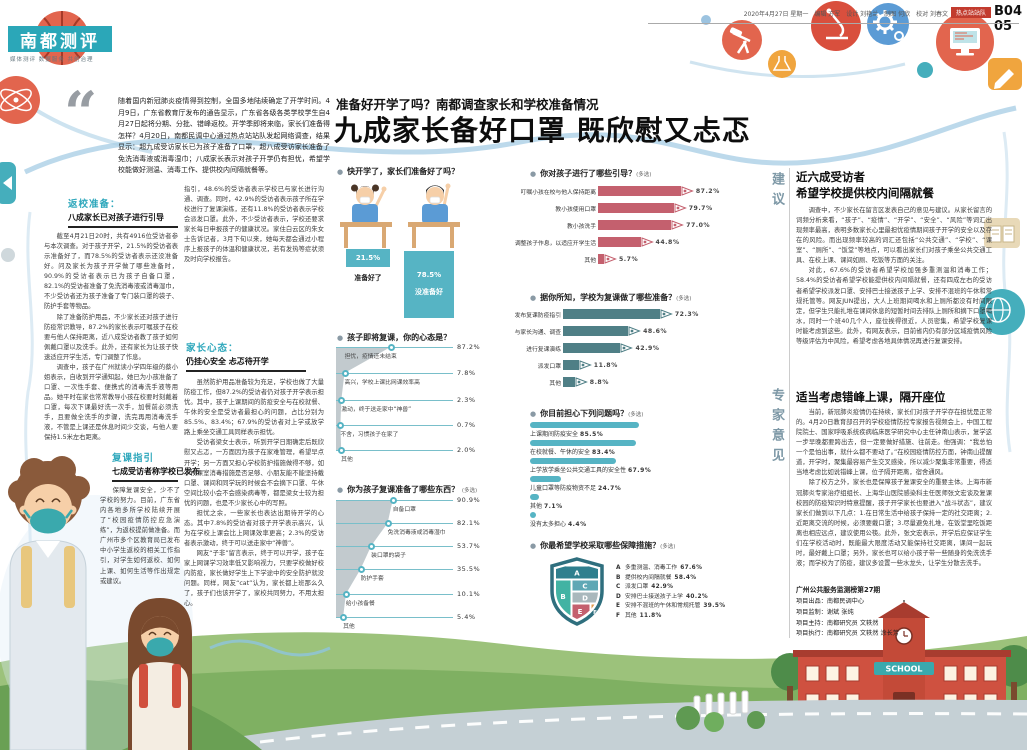  What do you see at coordinates (562, 597) in the screenshot?
I see `svg-text: B` at bounding box center [562, 597].